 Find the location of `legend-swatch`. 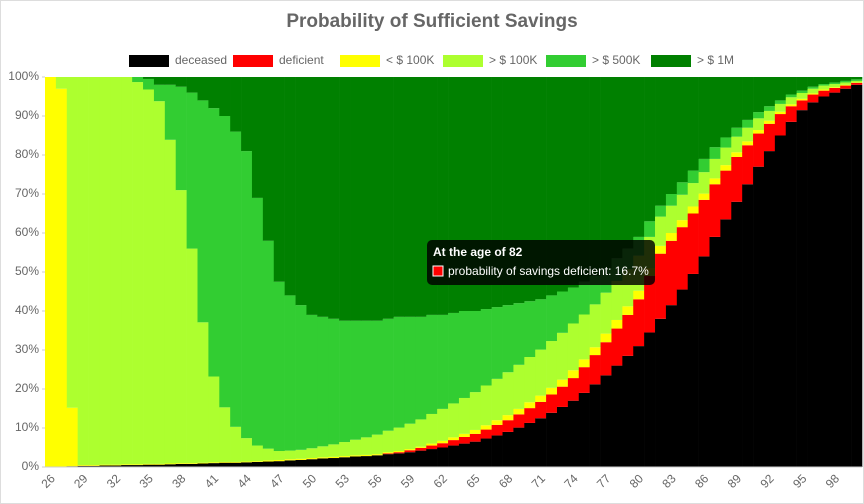

legend-swatch is located at coordinates (149, 61).